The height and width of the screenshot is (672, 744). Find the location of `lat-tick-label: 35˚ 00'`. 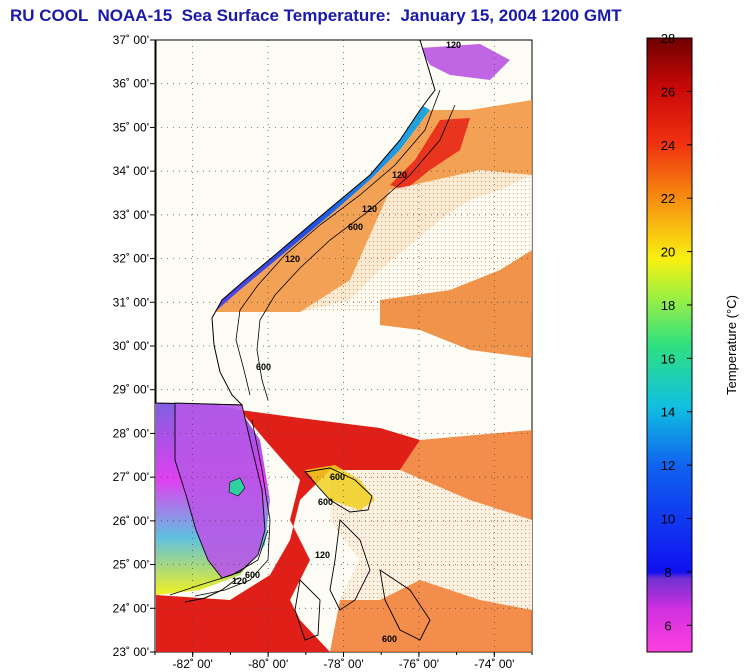

lat-tick-label: 35˚ 00' is located at coordinates (131, 127).